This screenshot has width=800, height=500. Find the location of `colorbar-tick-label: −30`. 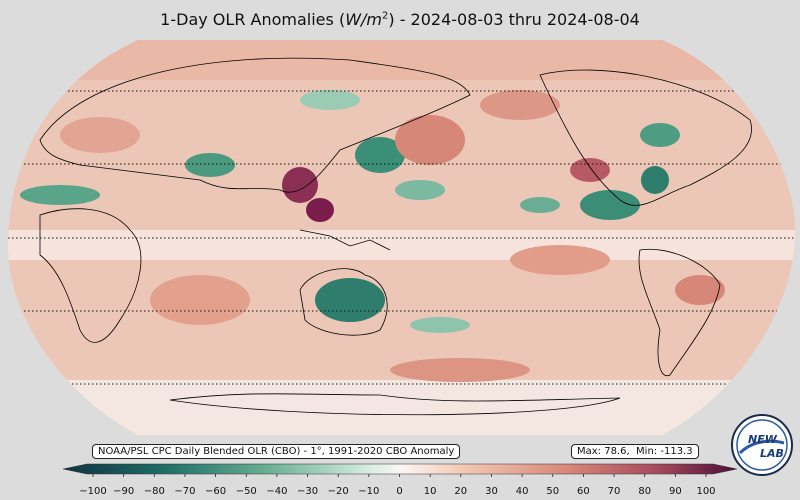

colorbar-tick-label: −30 is located at coordinates (307, 491).